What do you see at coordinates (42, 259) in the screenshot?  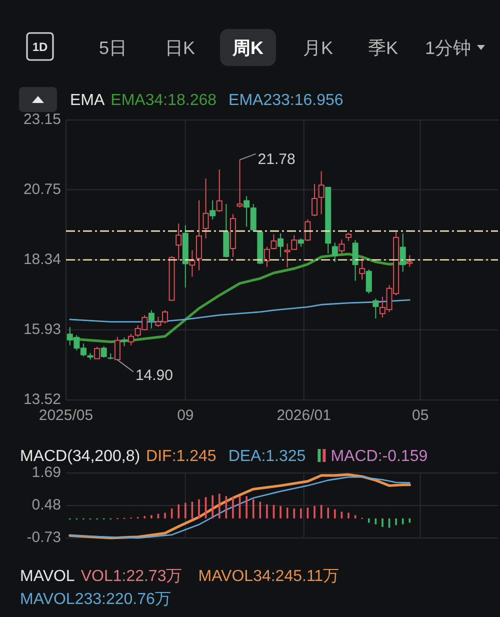 I see `y-tick-label: 18.34` at bounding box center [42, 259].